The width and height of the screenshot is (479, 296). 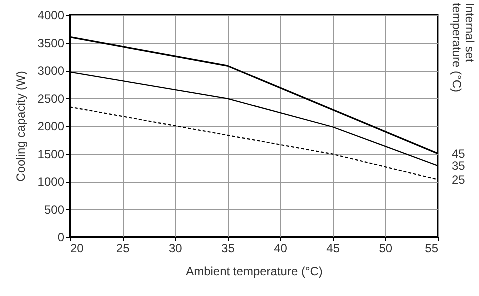 What do you see at coordinates (229, 249) in the screenshot?
I see `x-tick-label: 35` at bounding box center [229, 249].